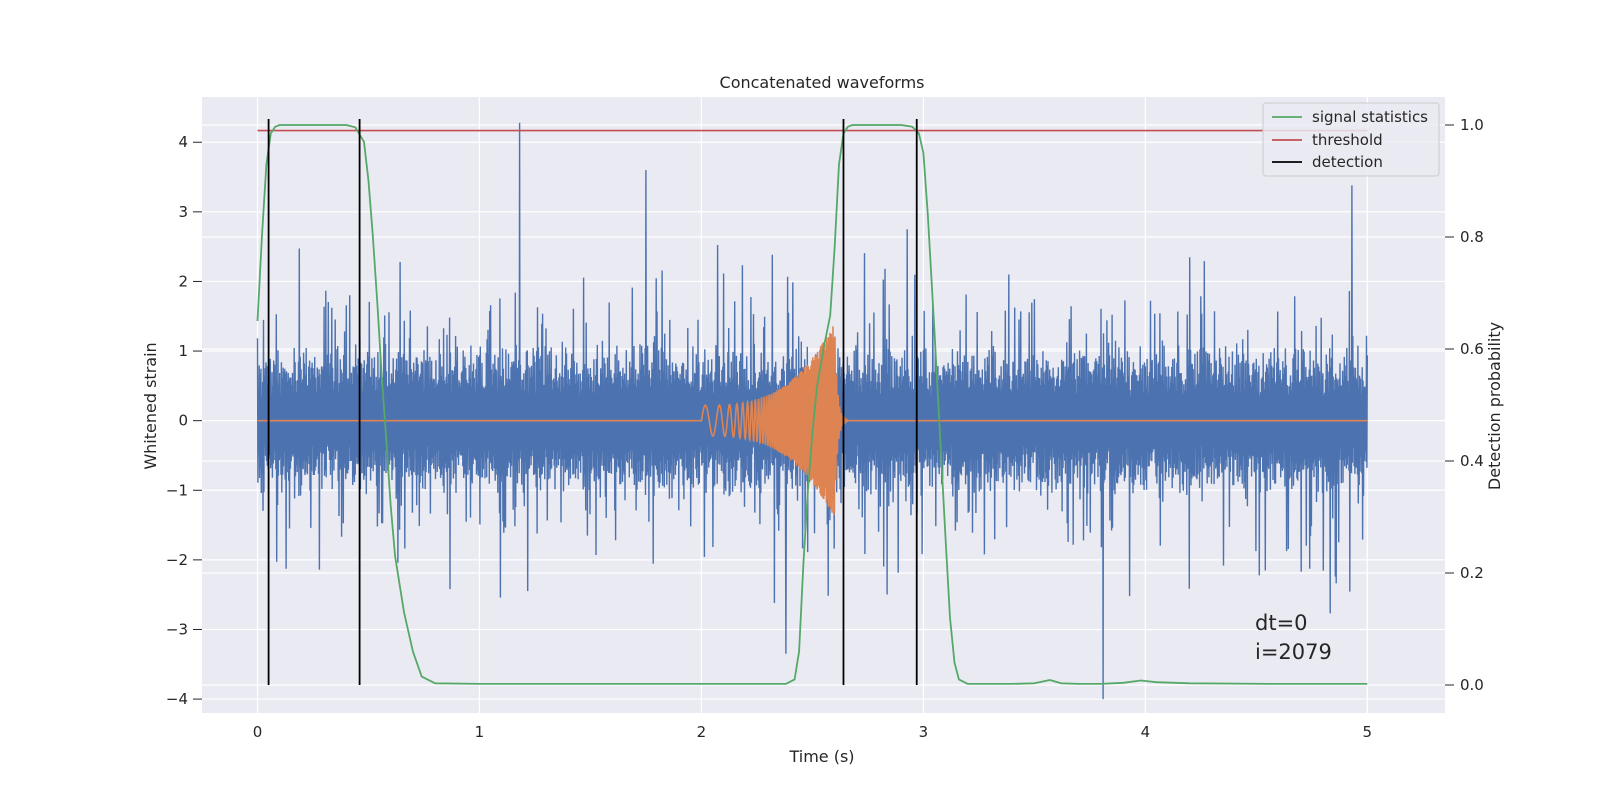 Image resolution: width=1600 pixels, height=800 pixels. Describe the element at coordinates (183, 351) in the screenshot. I see `y-tick-label: 1` at that location.